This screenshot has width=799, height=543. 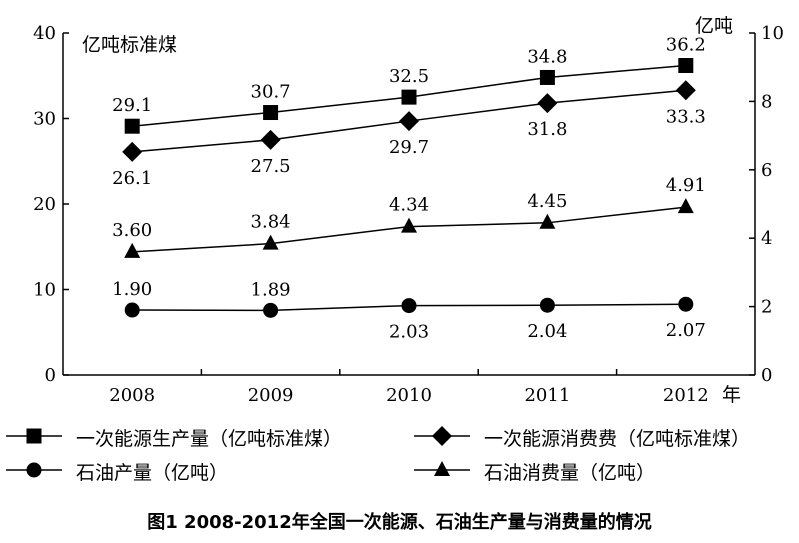 What do you see at coordinates (50, 375) in the screenshot?
I see `left-y-tick-label: 0` at bounding box center [50, 375].